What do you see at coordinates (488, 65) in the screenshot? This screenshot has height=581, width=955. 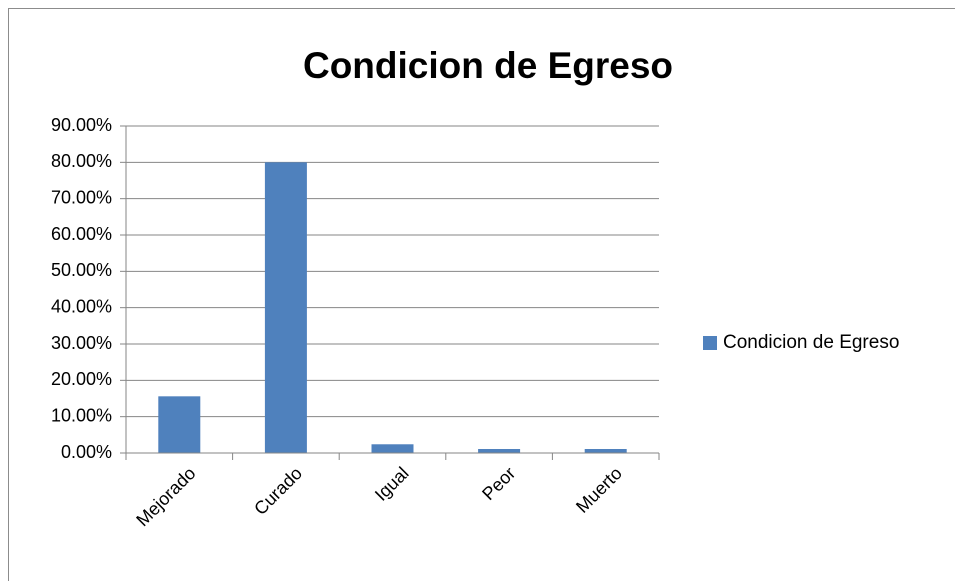 I see `chart-title: Condicion de Egreso` at bounding box center [488, 65].